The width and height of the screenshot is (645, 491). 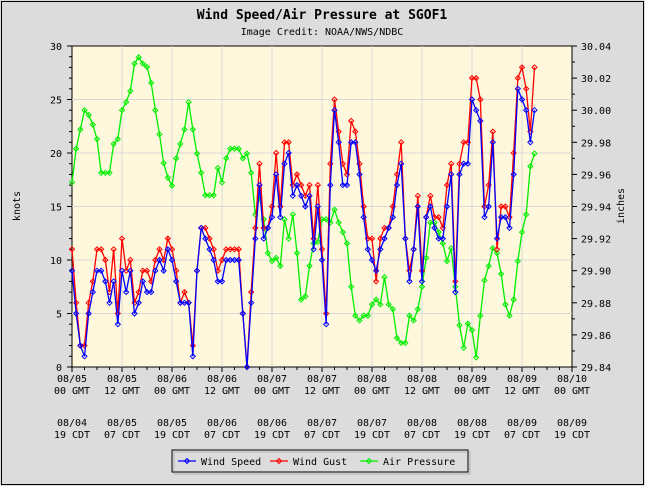 I want to click on x-tick-label-gmt: 12 GMT, so click(x=522, y=391).